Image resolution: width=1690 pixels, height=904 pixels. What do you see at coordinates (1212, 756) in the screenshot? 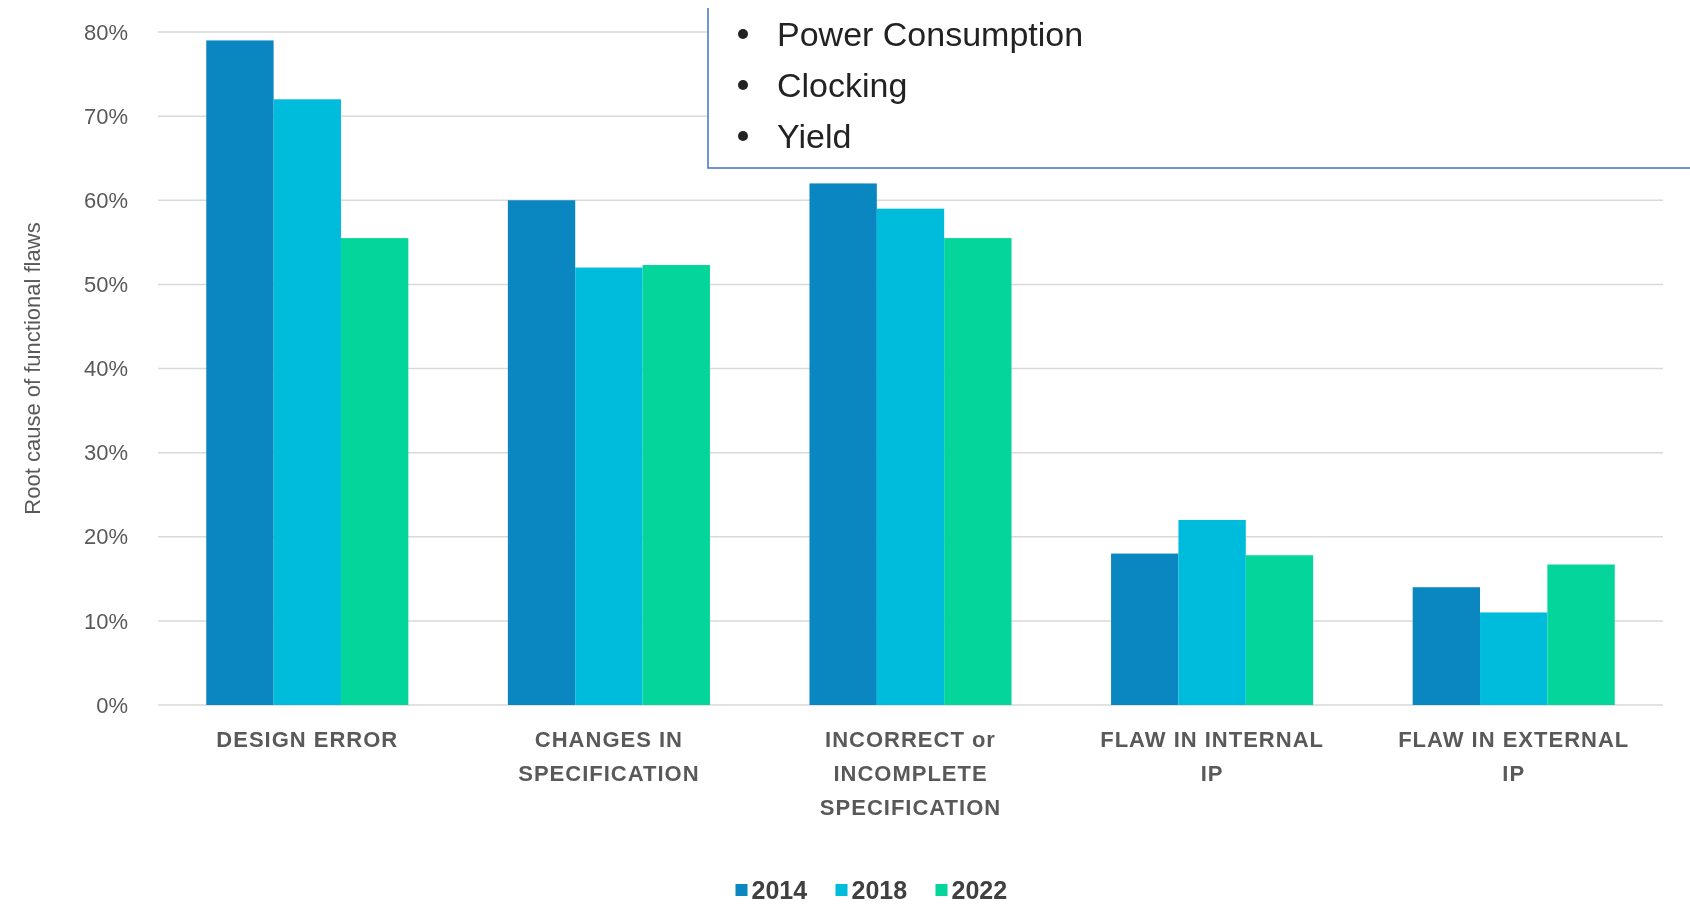
I see `x-tick-label: FLAW IN INTERNAL IP` at bounding box center [1212, 756].